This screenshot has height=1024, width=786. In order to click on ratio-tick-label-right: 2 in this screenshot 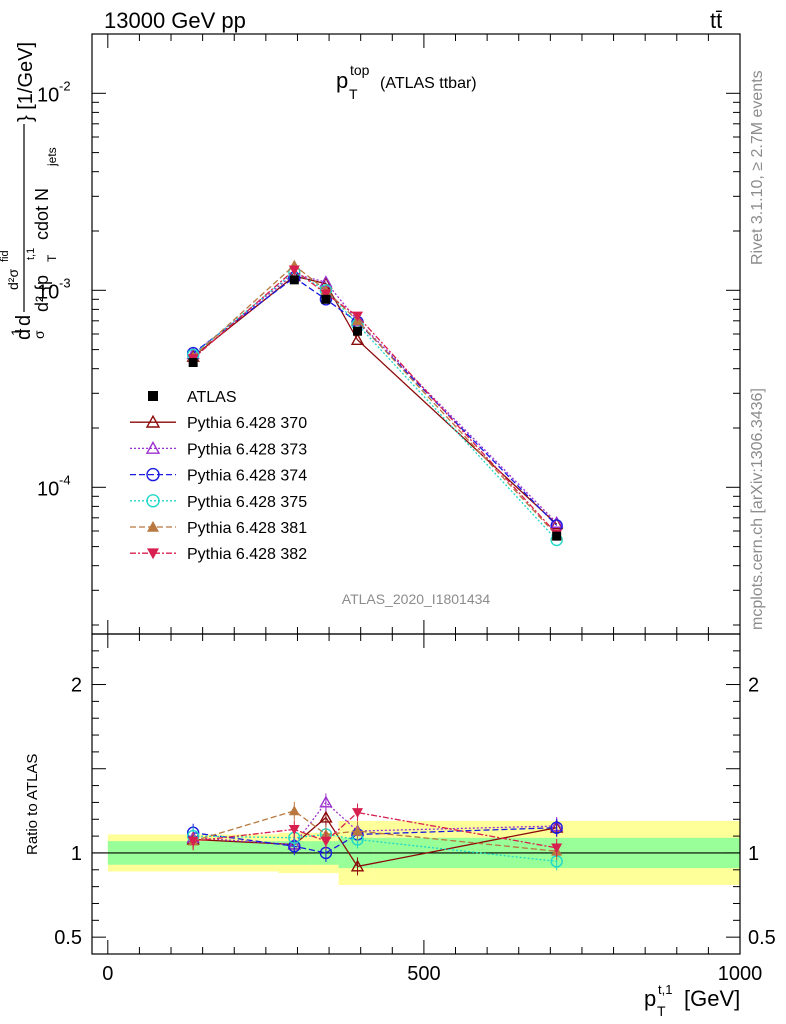, I will do `click(753, 686)`.